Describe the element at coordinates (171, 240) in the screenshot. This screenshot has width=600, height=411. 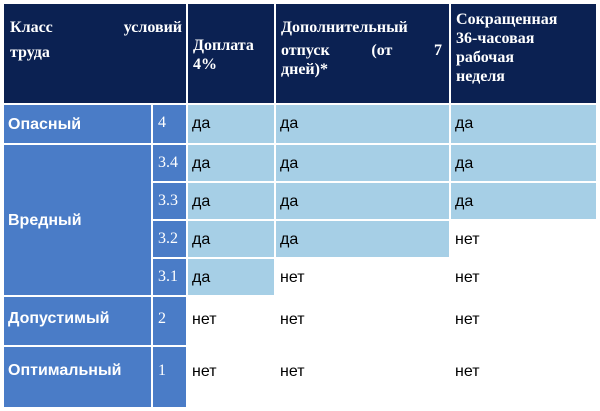
I see `subclass-cell: 3.2` at that location.